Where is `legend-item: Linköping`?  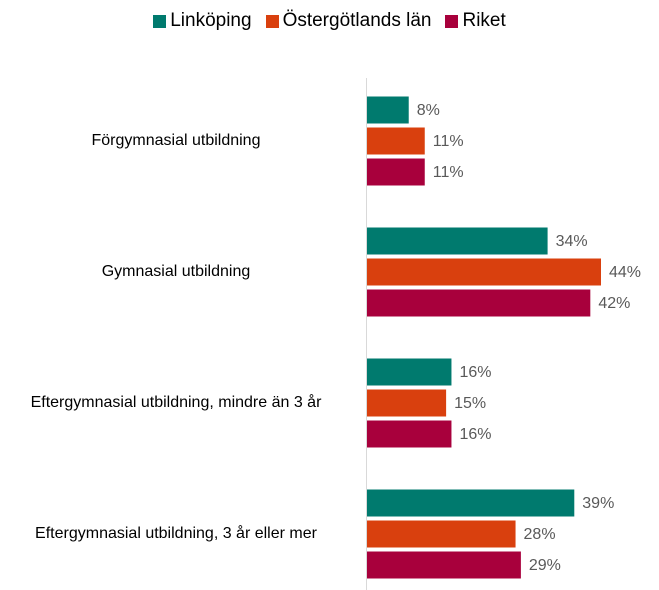 legend-item: Linköping is located at coordinates (202, 21).